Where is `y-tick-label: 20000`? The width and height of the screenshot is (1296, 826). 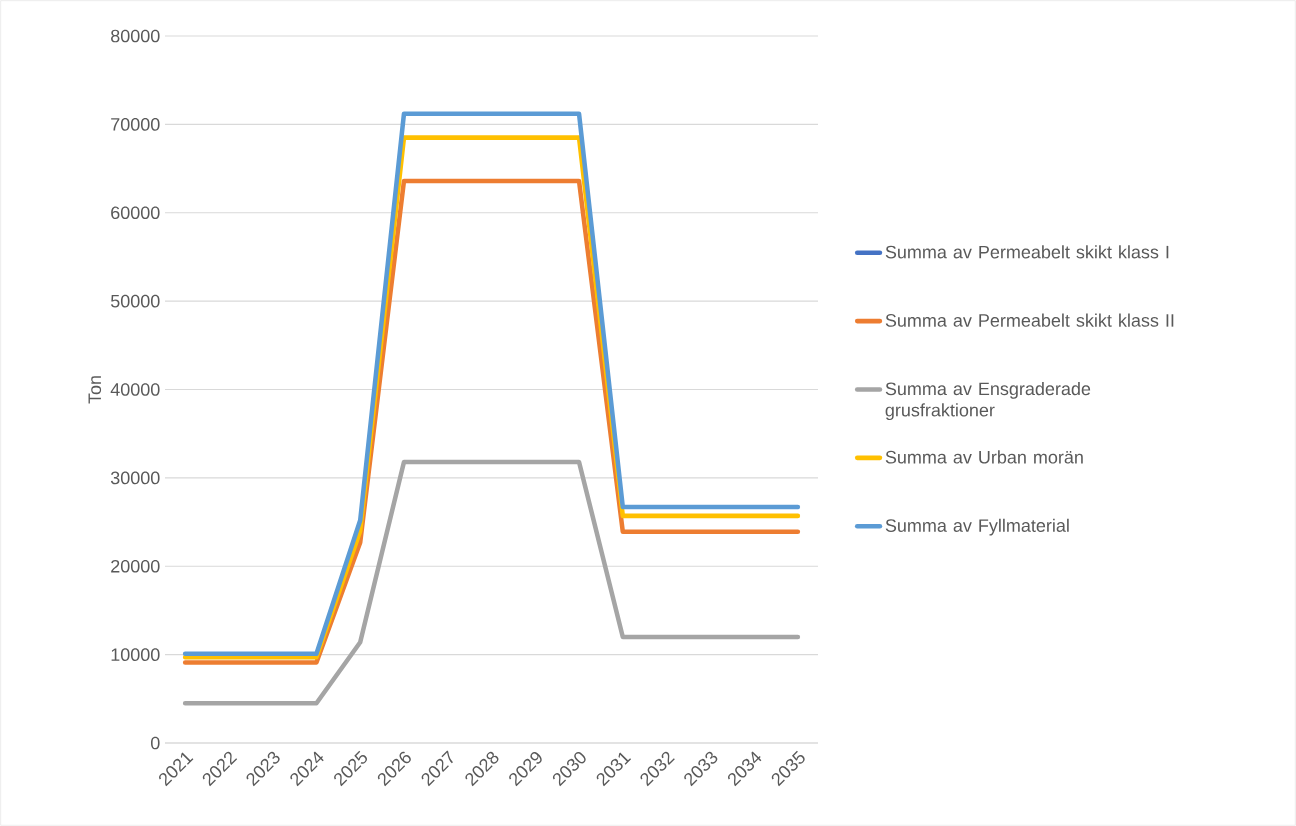 y-tick-label: 20000 is located at coordinates (135, 566).